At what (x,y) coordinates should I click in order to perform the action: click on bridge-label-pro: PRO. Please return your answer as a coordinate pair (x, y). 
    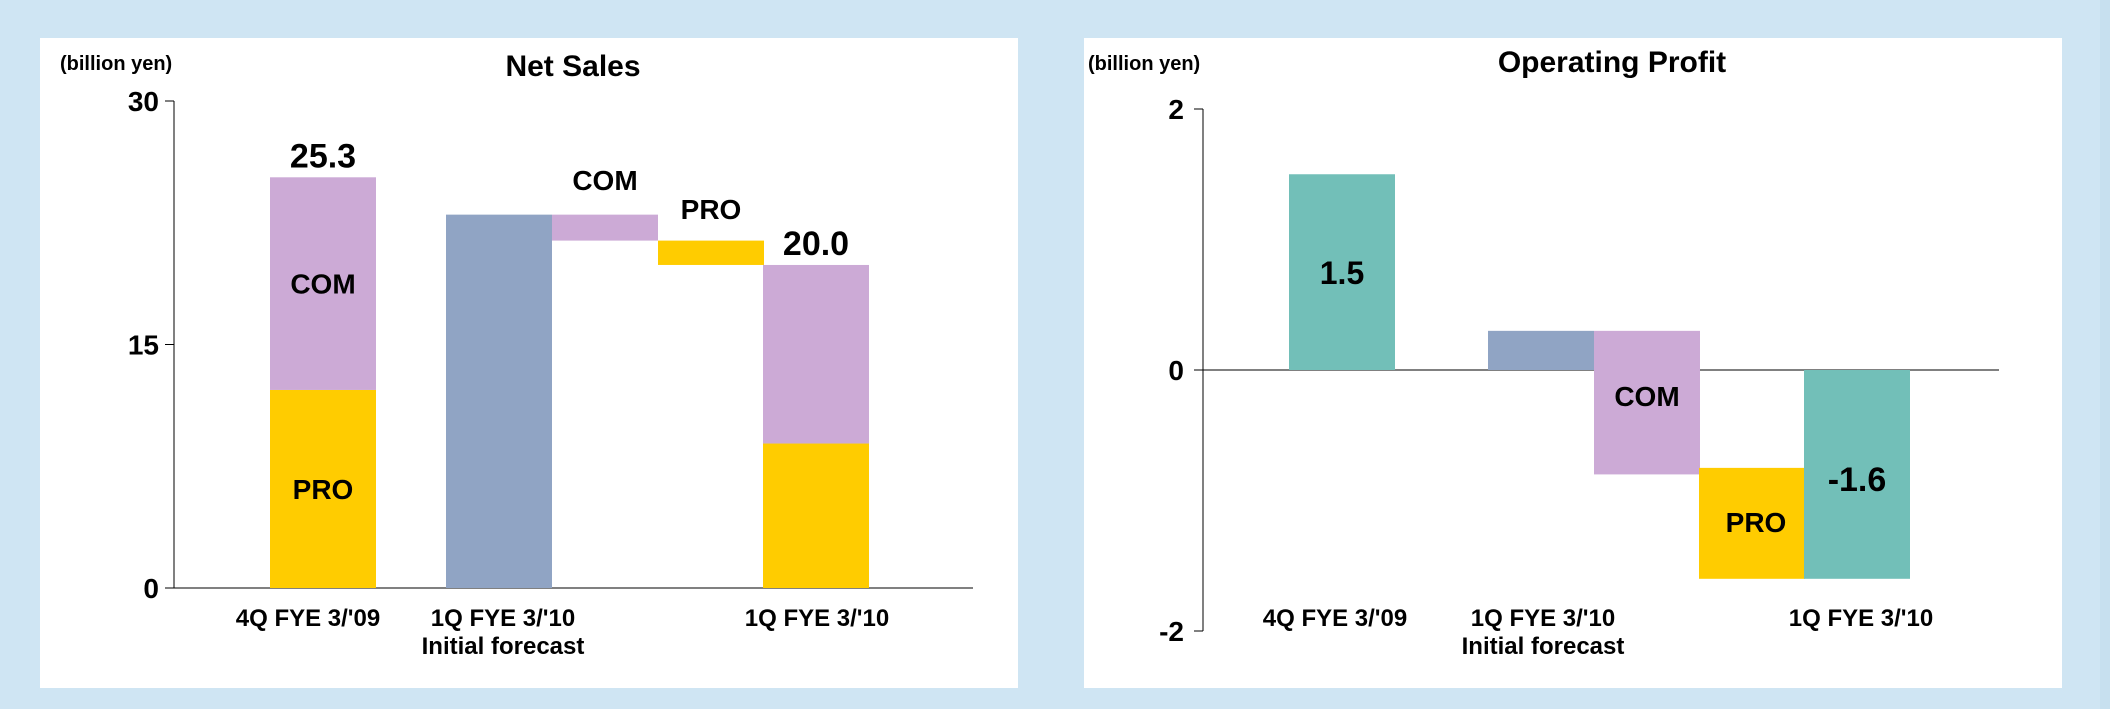
    Looking at the image, I should click on (711, 209).